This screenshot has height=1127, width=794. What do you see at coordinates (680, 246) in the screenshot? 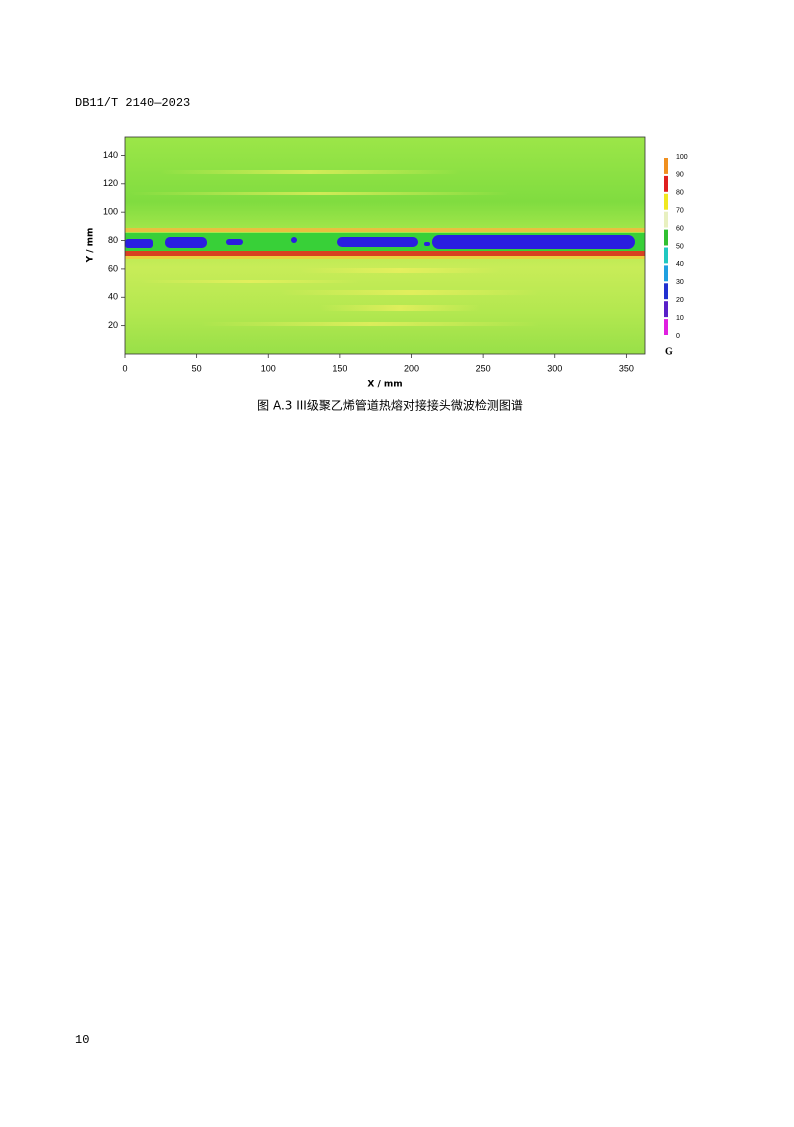
I see `colorbar-tick-label: 50` at bounding box center [680, 246].